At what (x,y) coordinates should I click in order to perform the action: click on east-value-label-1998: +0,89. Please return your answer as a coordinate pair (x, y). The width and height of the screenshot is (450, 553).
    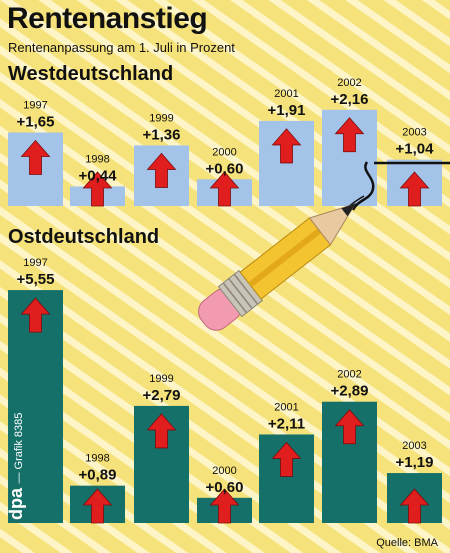
    Looking at the image, I should click on (98, 475).